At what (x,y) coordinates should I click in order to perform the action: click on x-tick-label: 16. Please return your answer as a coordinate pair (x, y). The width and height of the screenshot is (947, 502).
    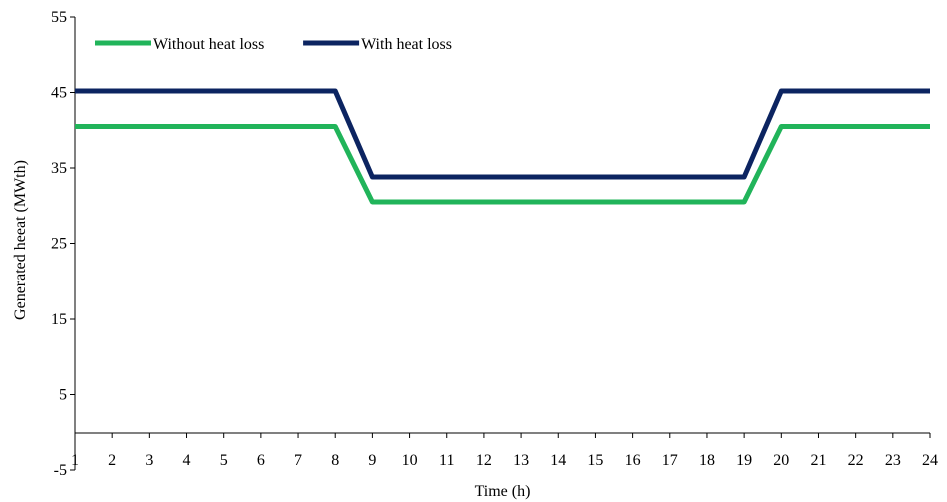
    Looking at the image, I should click on (633, 460).